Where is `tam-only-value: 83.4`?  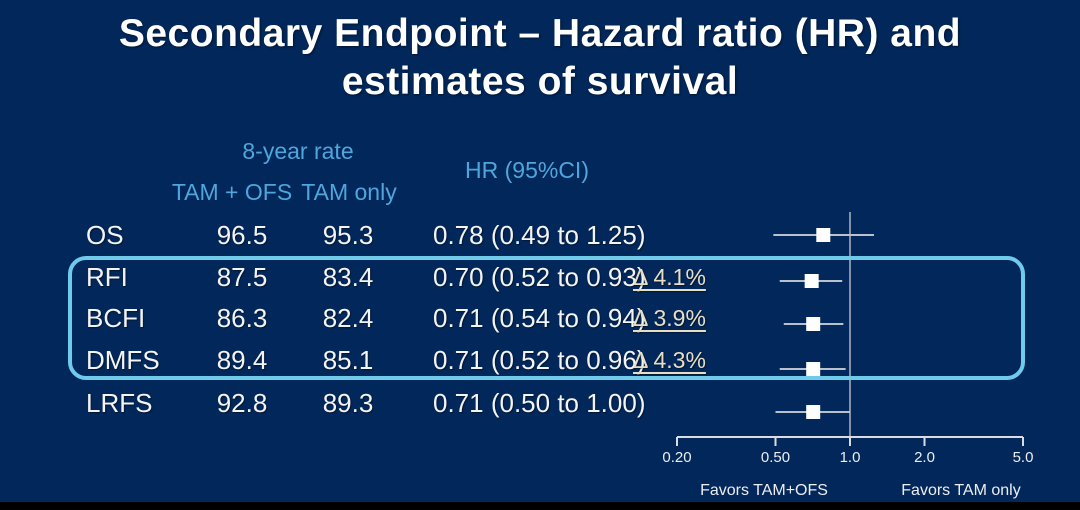 tam-only-value: 83.4 is located at coordinates (348, 277).